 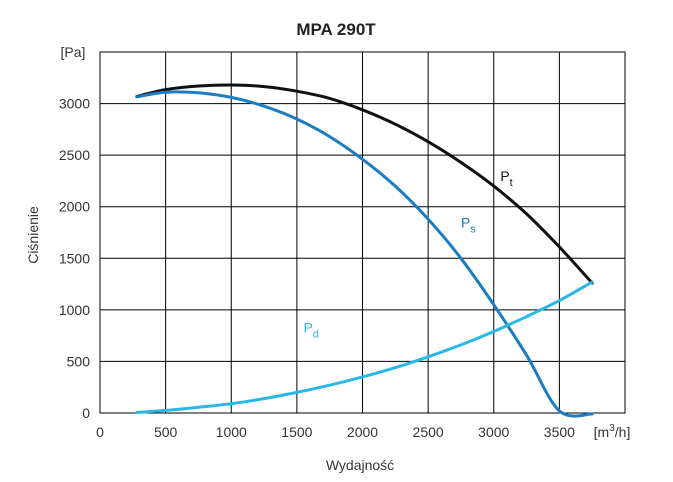 I want to click on series-label-pt: Pt, so click(x=506, y=178).